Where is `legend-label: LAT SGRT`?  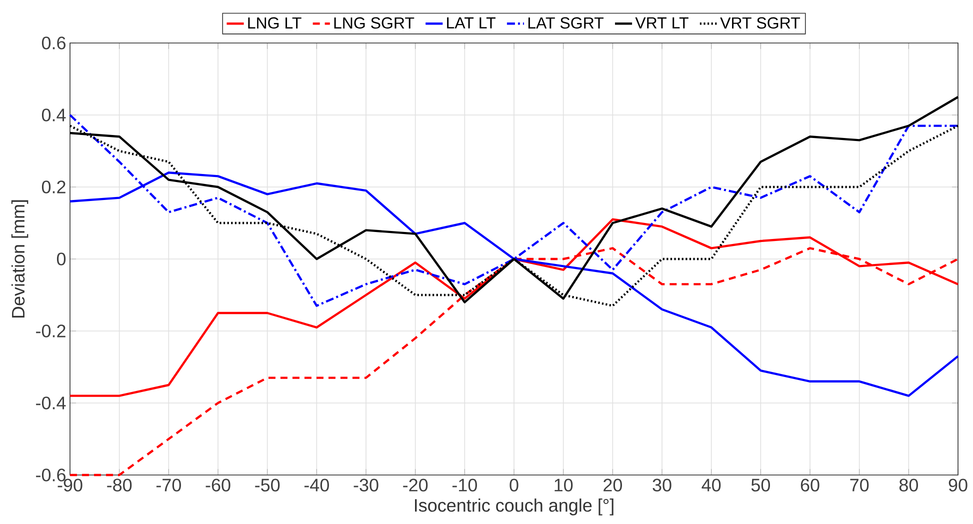
legend-label: LAT SGRT is located at coordinates (566, 23).